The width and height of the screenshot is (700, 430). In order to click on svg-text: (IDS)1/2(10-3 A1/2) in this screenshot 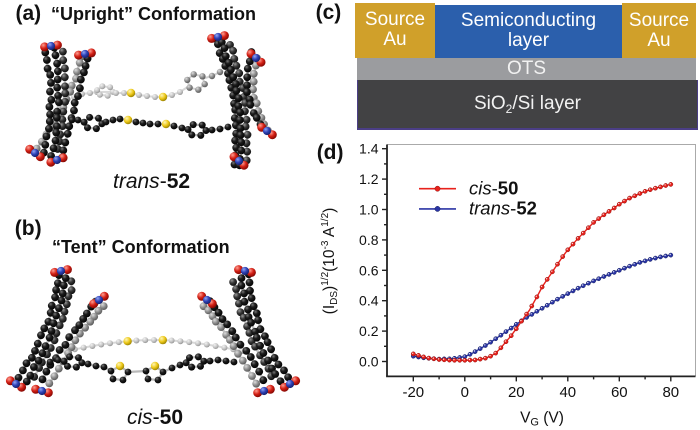, I will do `click(330, 261)`.